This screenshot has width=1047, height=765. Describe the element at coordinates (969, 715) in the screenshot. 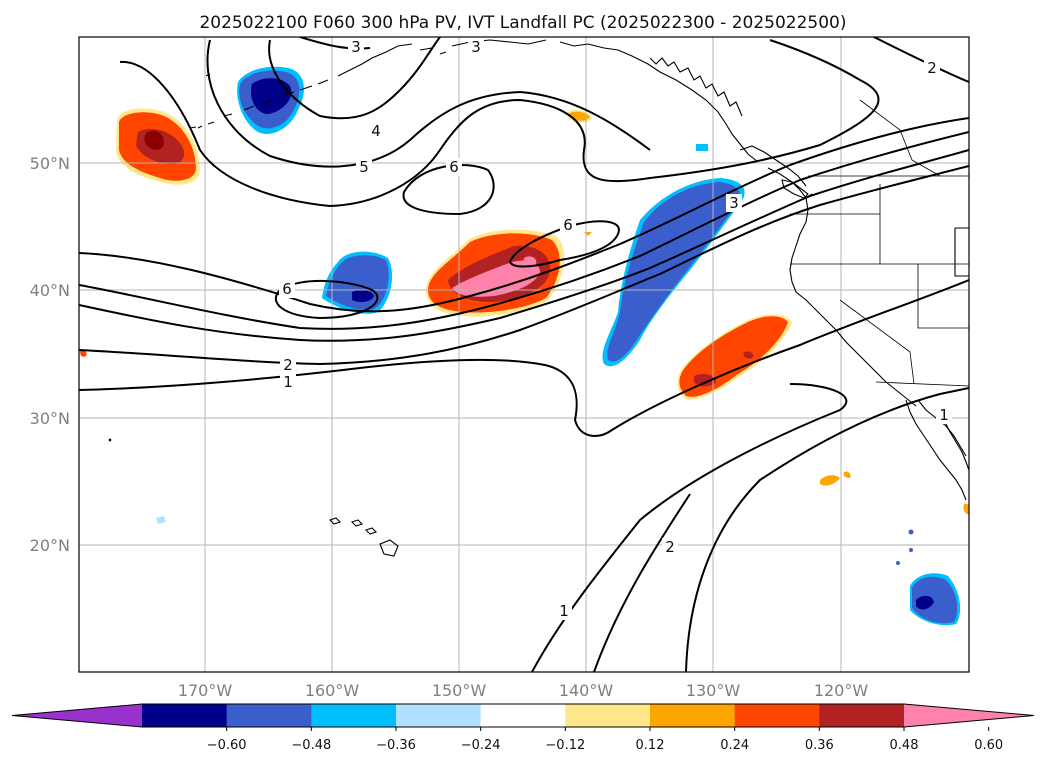

I see `colorbar-extend-high` at that location.